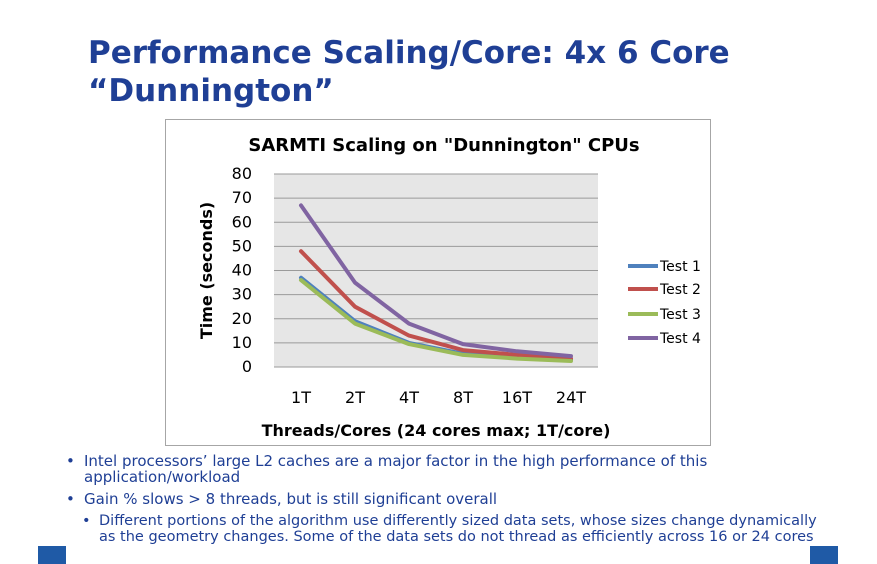  I want to click on y-tick-label: 60, so click(242, 221).